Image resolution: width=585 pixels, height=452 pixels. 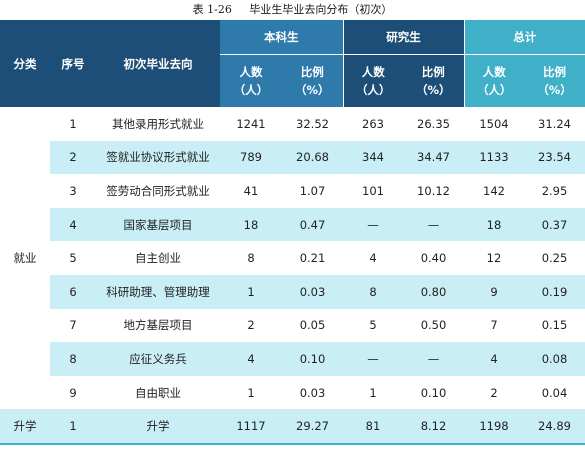 What do you see at coordinates (251, 258) in the screenshot?
I see `cell-undergrad-count: 8` at bounding box center [251, 258].